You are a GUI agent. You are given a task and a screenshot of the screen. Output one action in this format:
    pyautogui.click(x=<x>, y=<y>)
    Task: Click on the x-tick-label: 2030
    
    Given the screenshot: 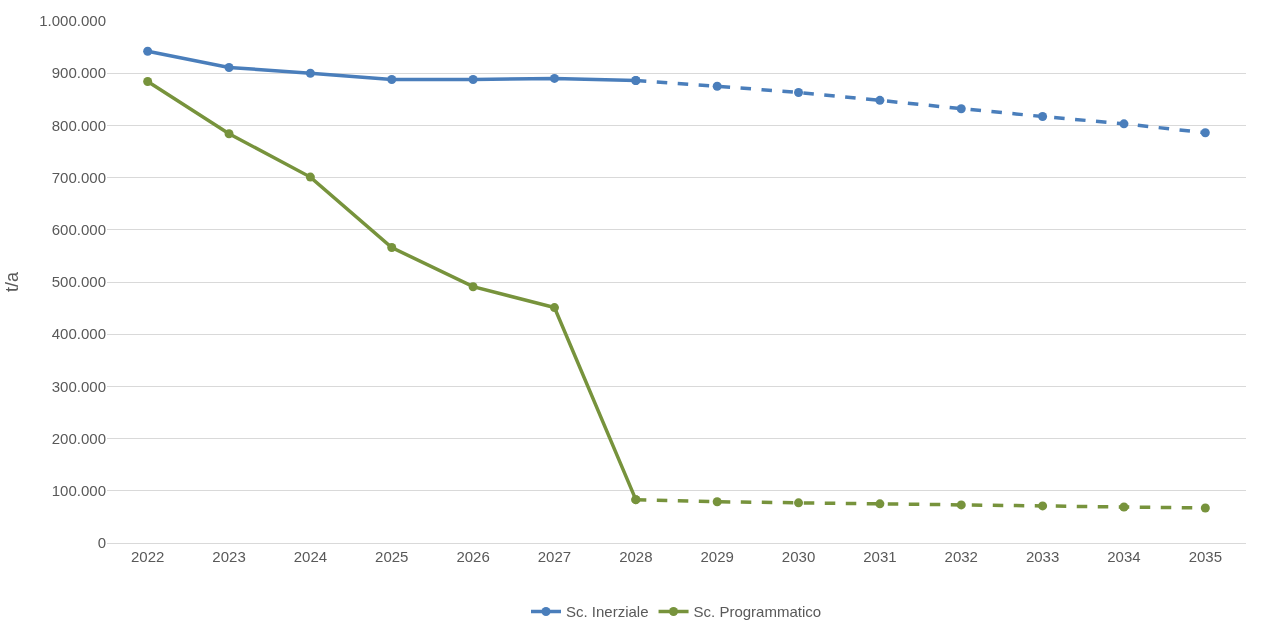 What is the action you would take?
    pyautogui.click(x=798, y=556)
    